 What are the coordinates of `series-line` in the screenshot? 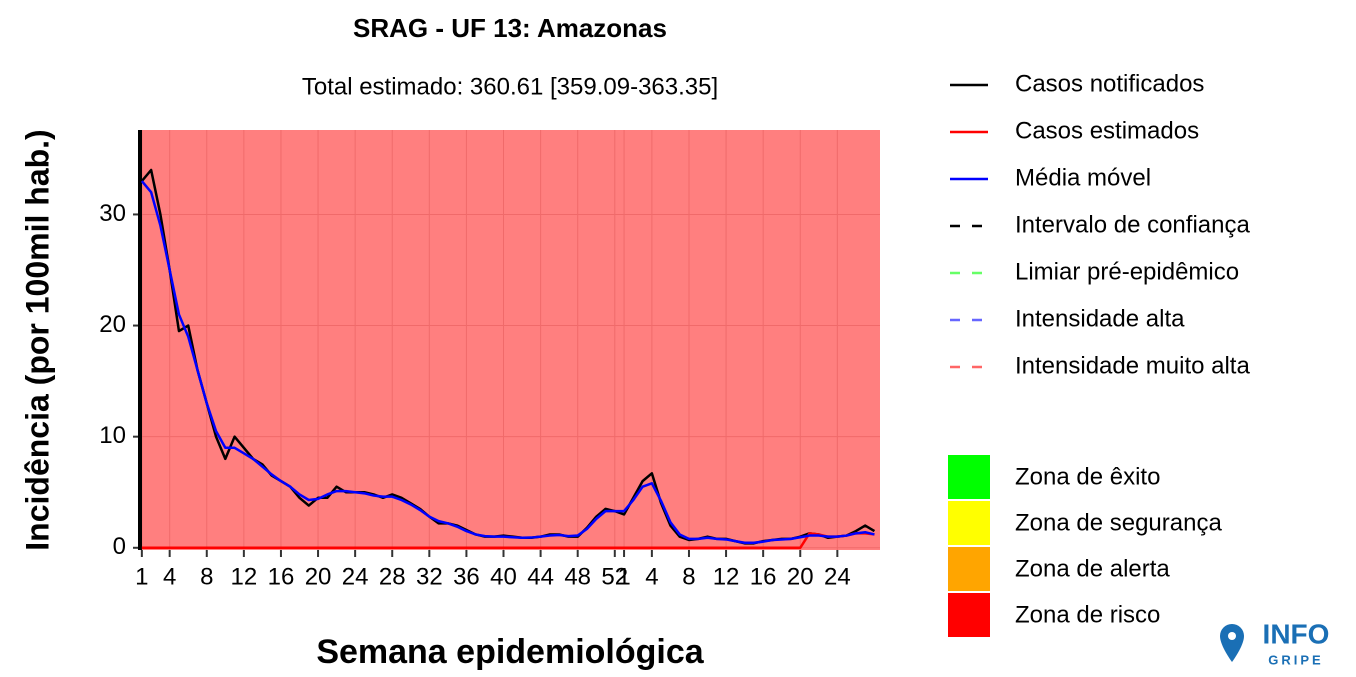 It's located at (508, 541).